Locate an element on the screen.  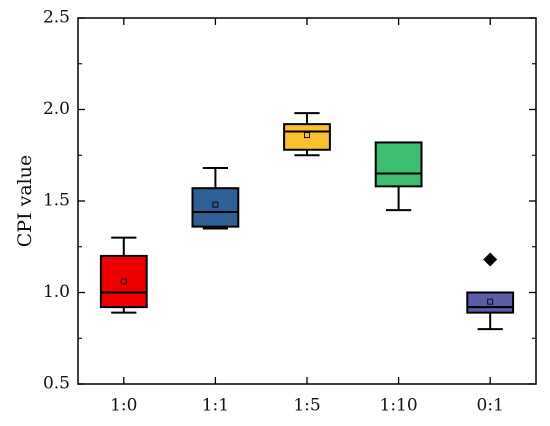
y-axis-label: CPI value is located at coordinates (25, 201).